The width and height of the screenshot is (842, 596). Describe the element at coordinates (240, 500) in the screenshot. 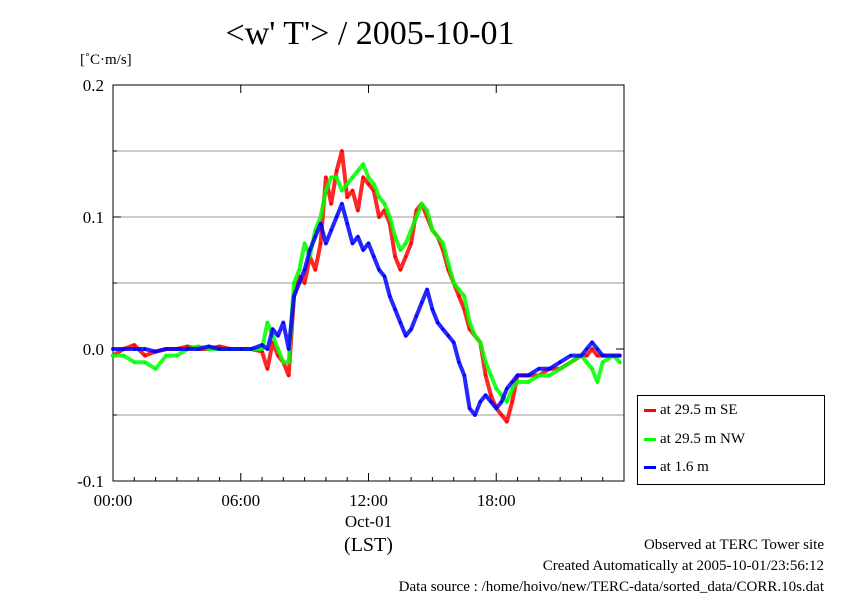

I see `x-tick-label-1: 06:00` at that location.